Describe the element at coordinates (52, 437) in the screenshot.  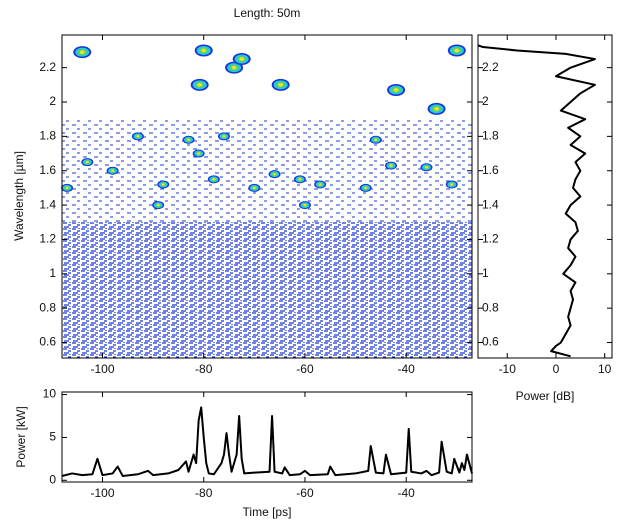
I see `y-tick-label: 5` at that location.